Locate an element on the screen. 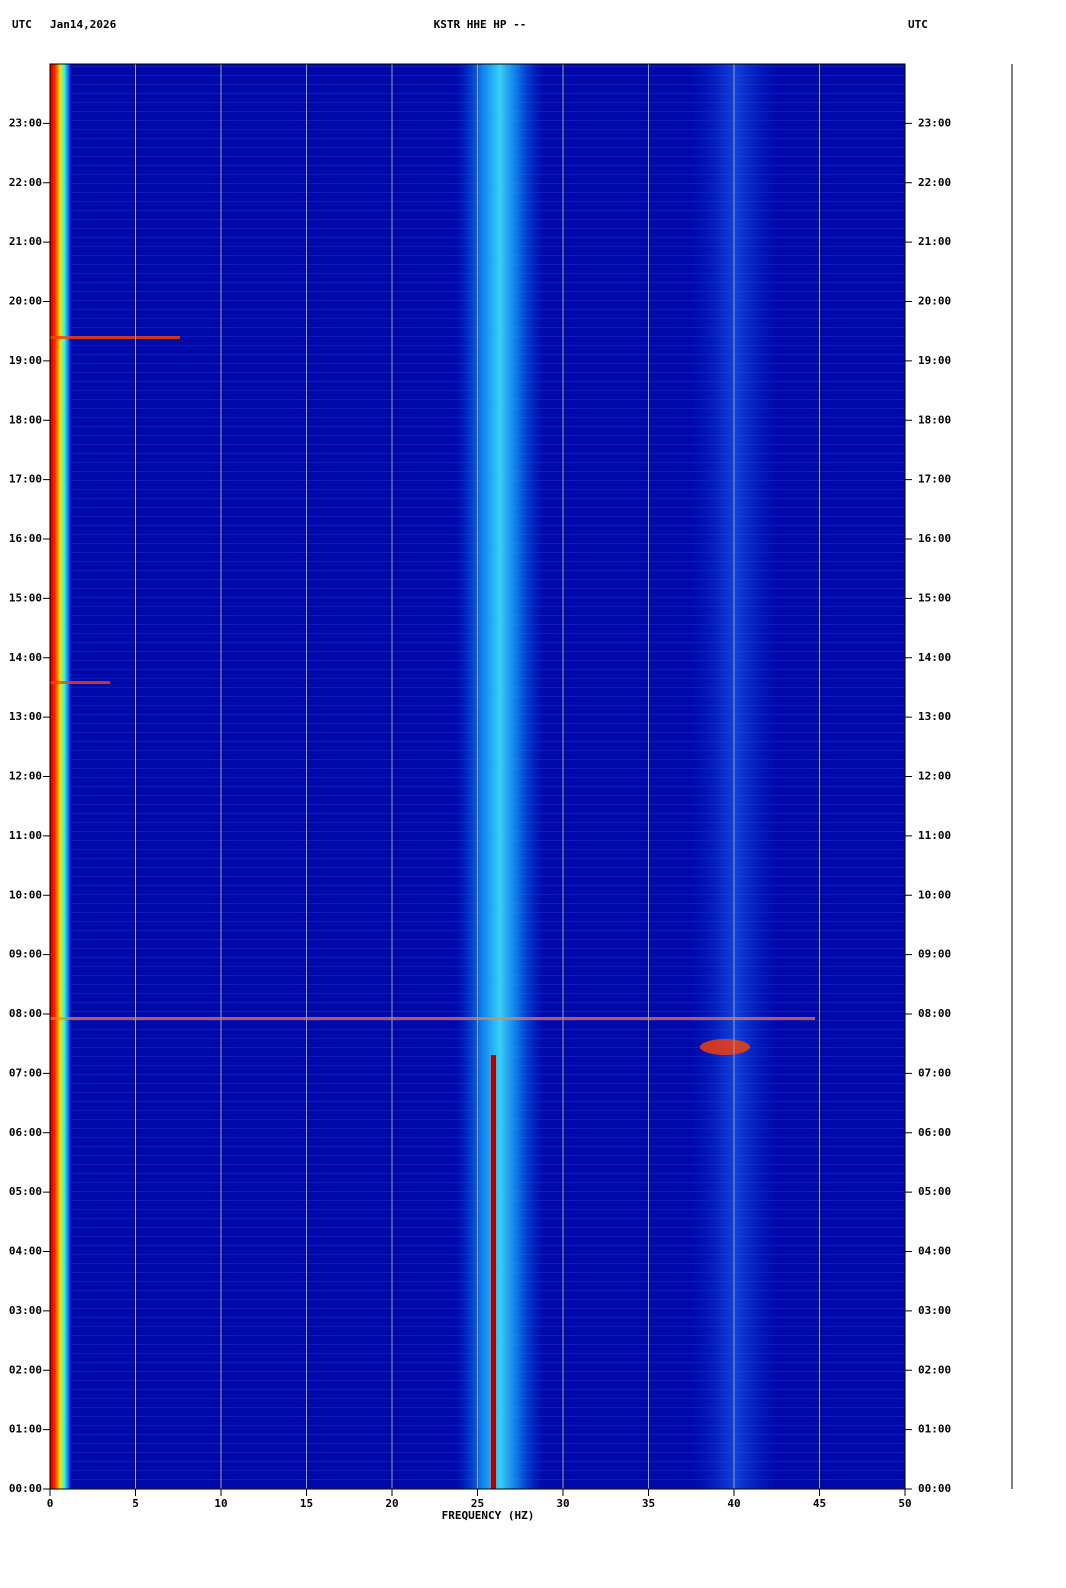 The image size is (1066, 1588). y-tick-label: 10:00 is located at coordinates (25, 894).